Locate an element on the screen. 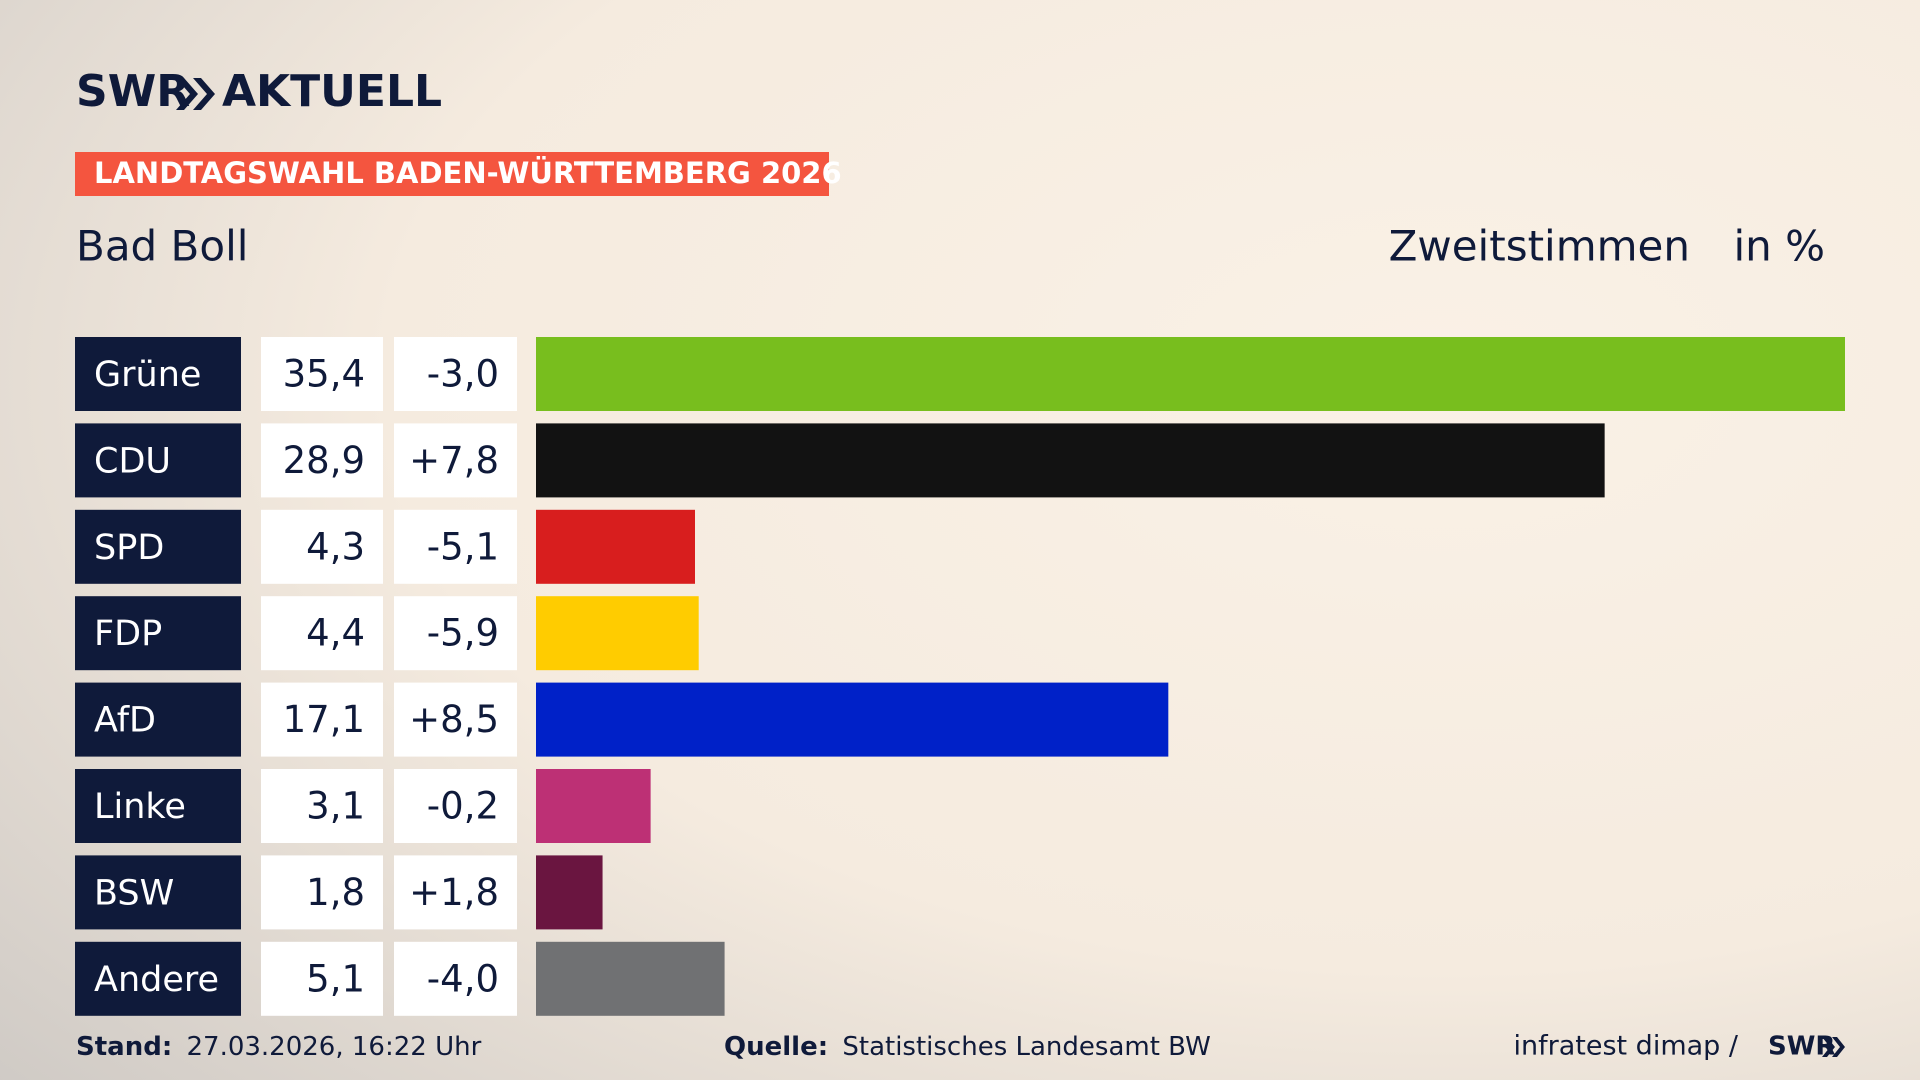 Image resolution: width=1920 pixels, height=1080 pixels. banner is located at coordinates (452, 174).